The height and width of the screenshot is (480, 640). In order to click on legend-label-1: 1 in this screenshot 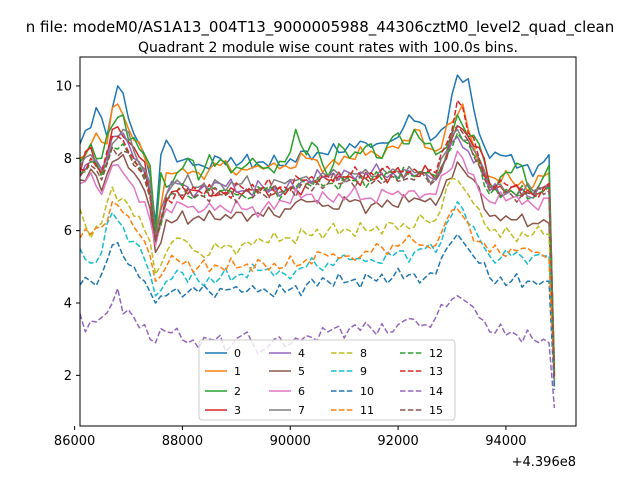, I will do `click(237, 371)`.